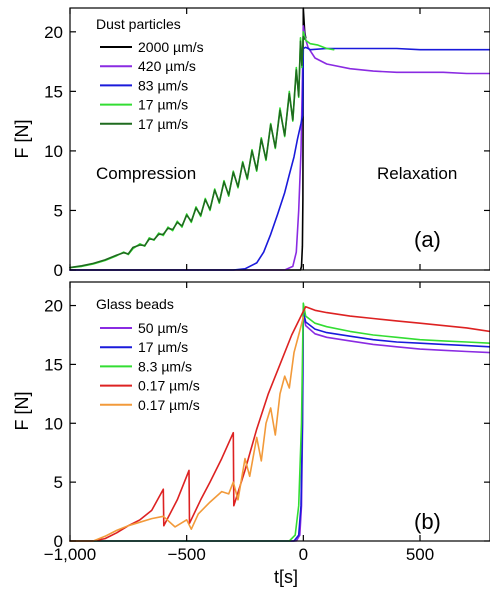 The height and width of the screenshot is (593, 490). Describe the element at coordinates (70, 554) in the screenshot. I see `x-tick-label: −1,000` at that location.